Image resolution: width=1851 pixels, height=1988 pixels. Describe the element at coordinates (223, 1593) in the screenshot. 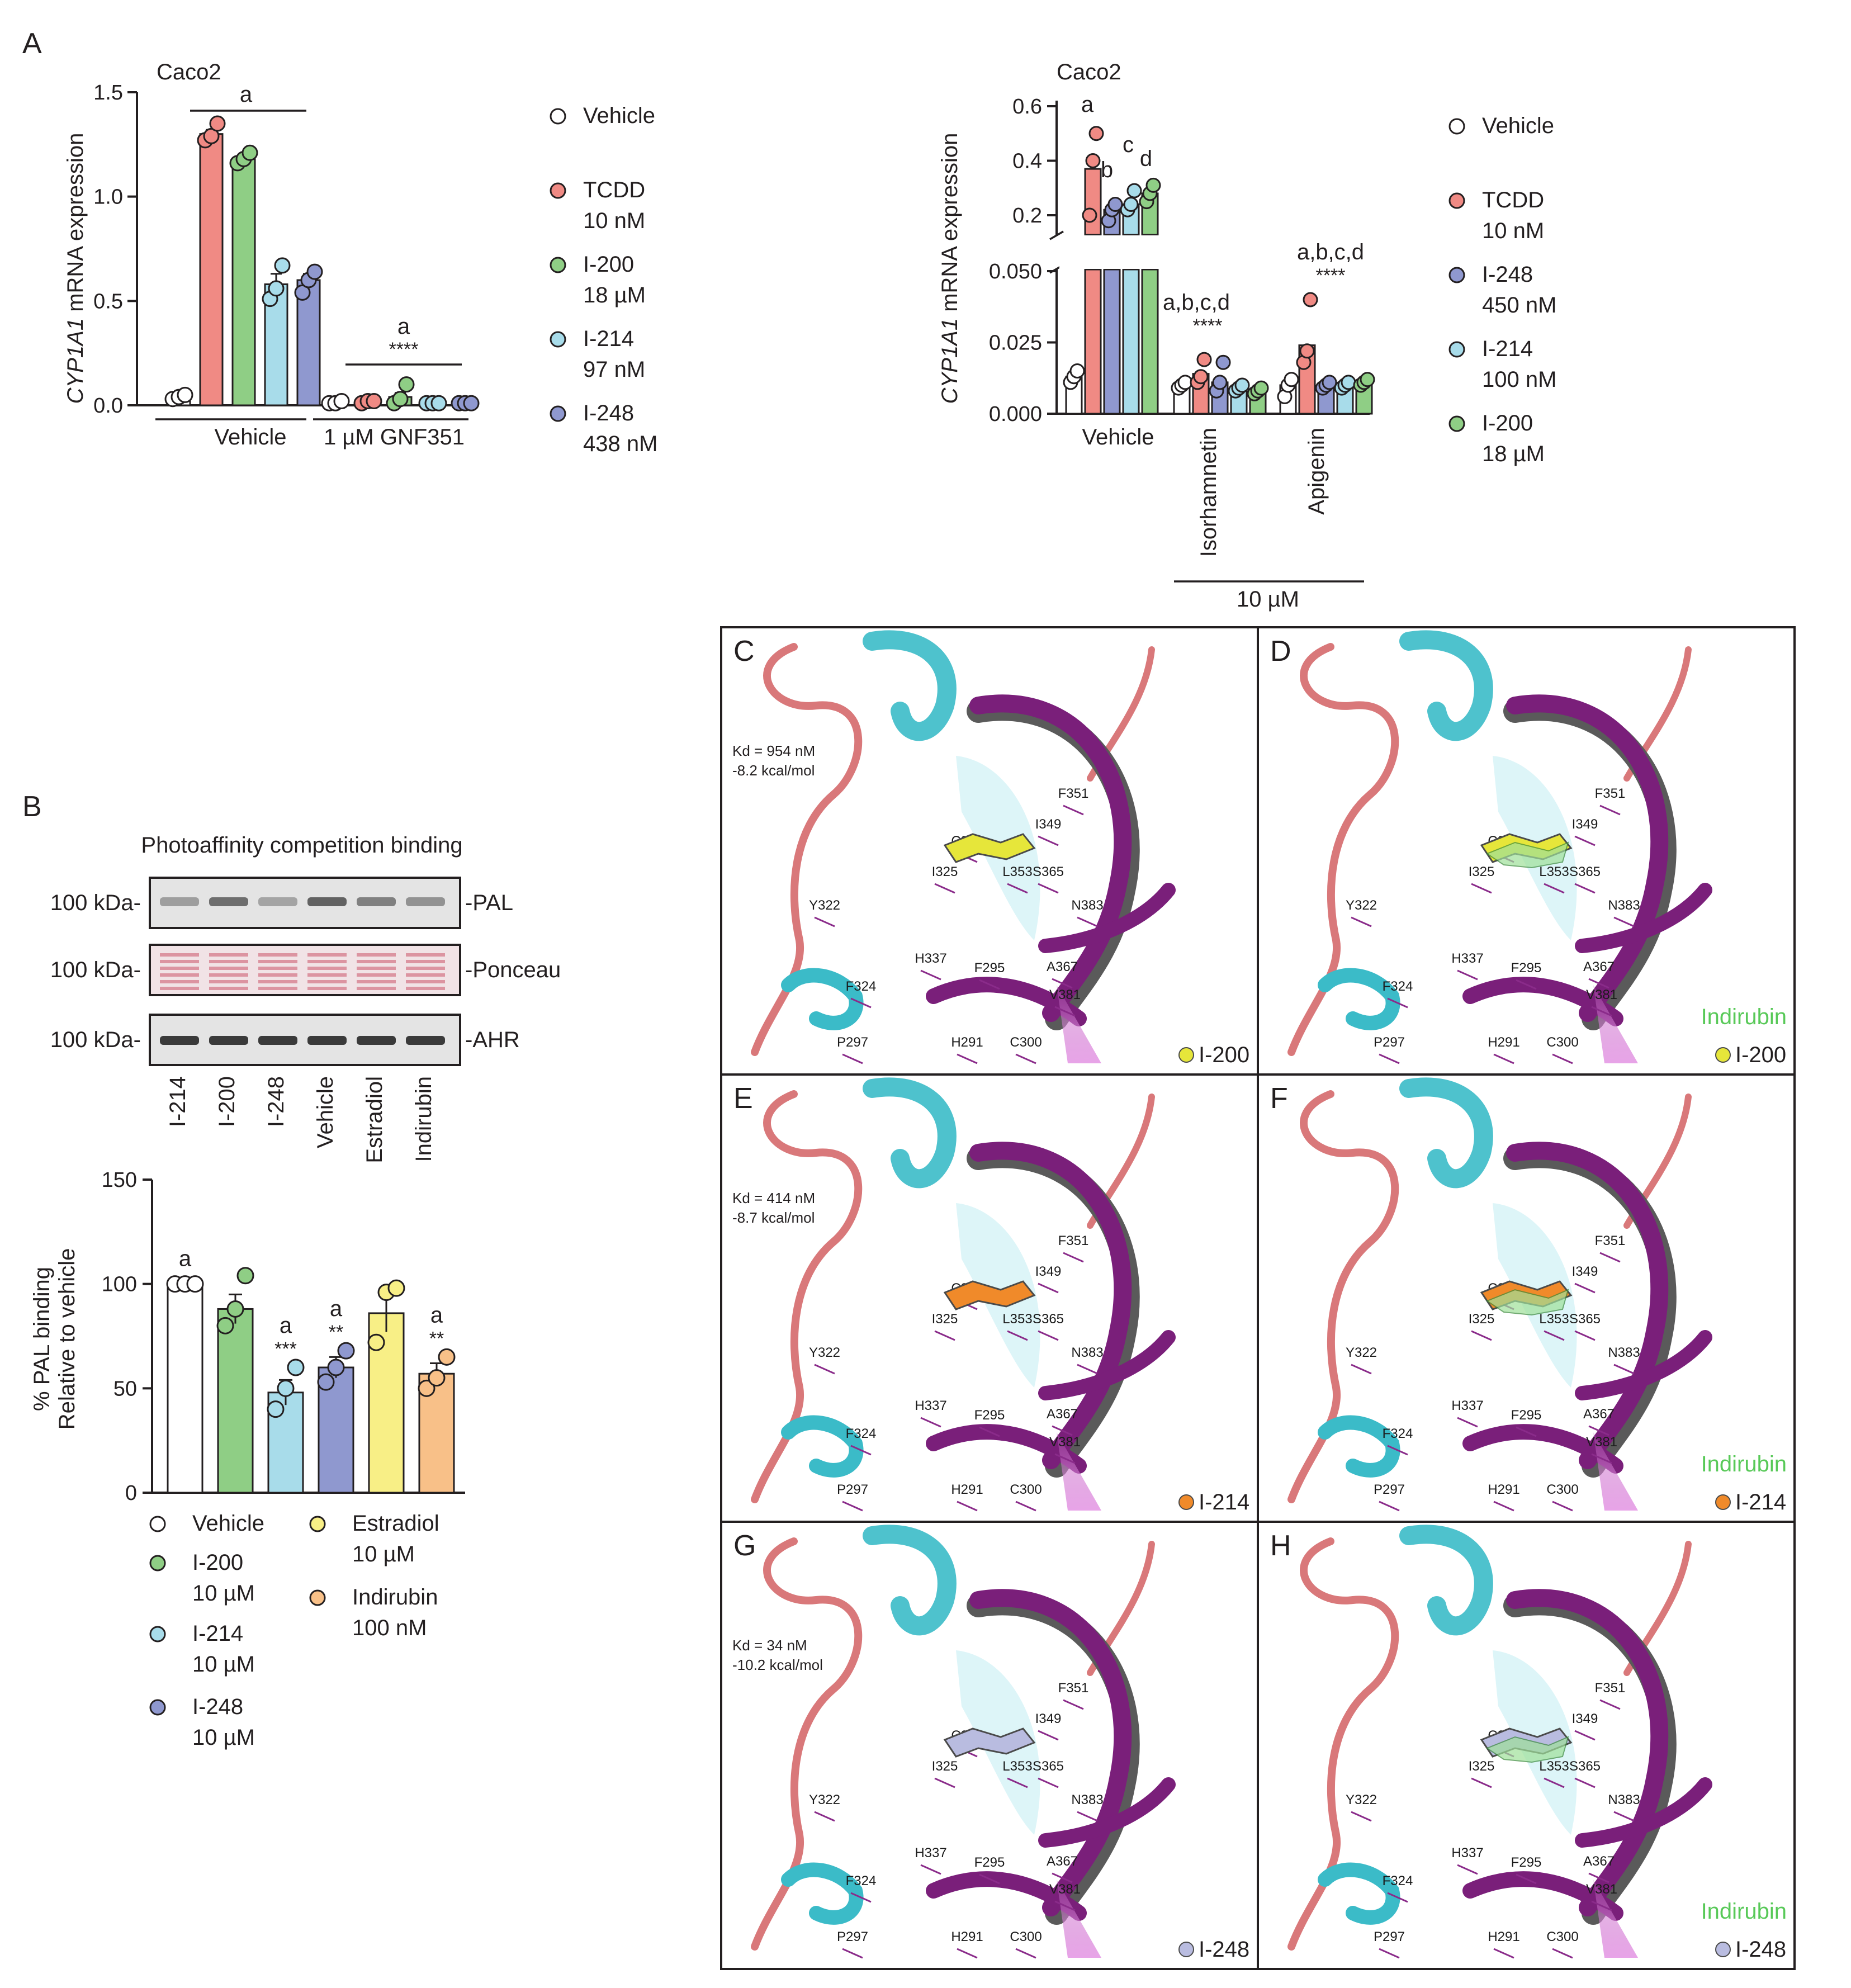

I see `legend-b-conc-i-200: 10 µM` at that location.